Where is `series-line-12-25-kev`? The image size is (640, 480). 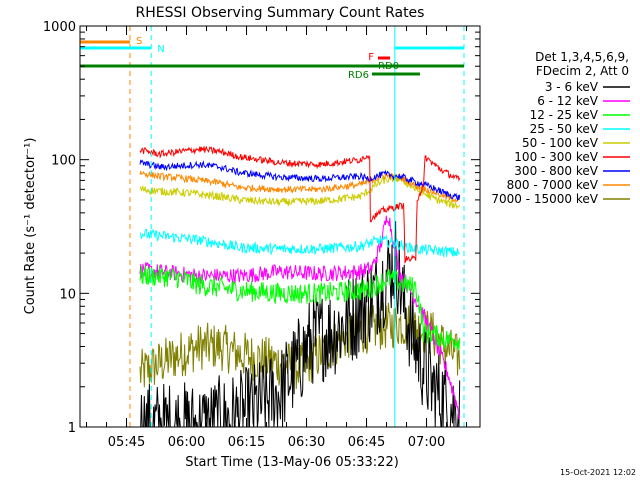
series-line-12-25-kev is located at coordinates (300, 308).